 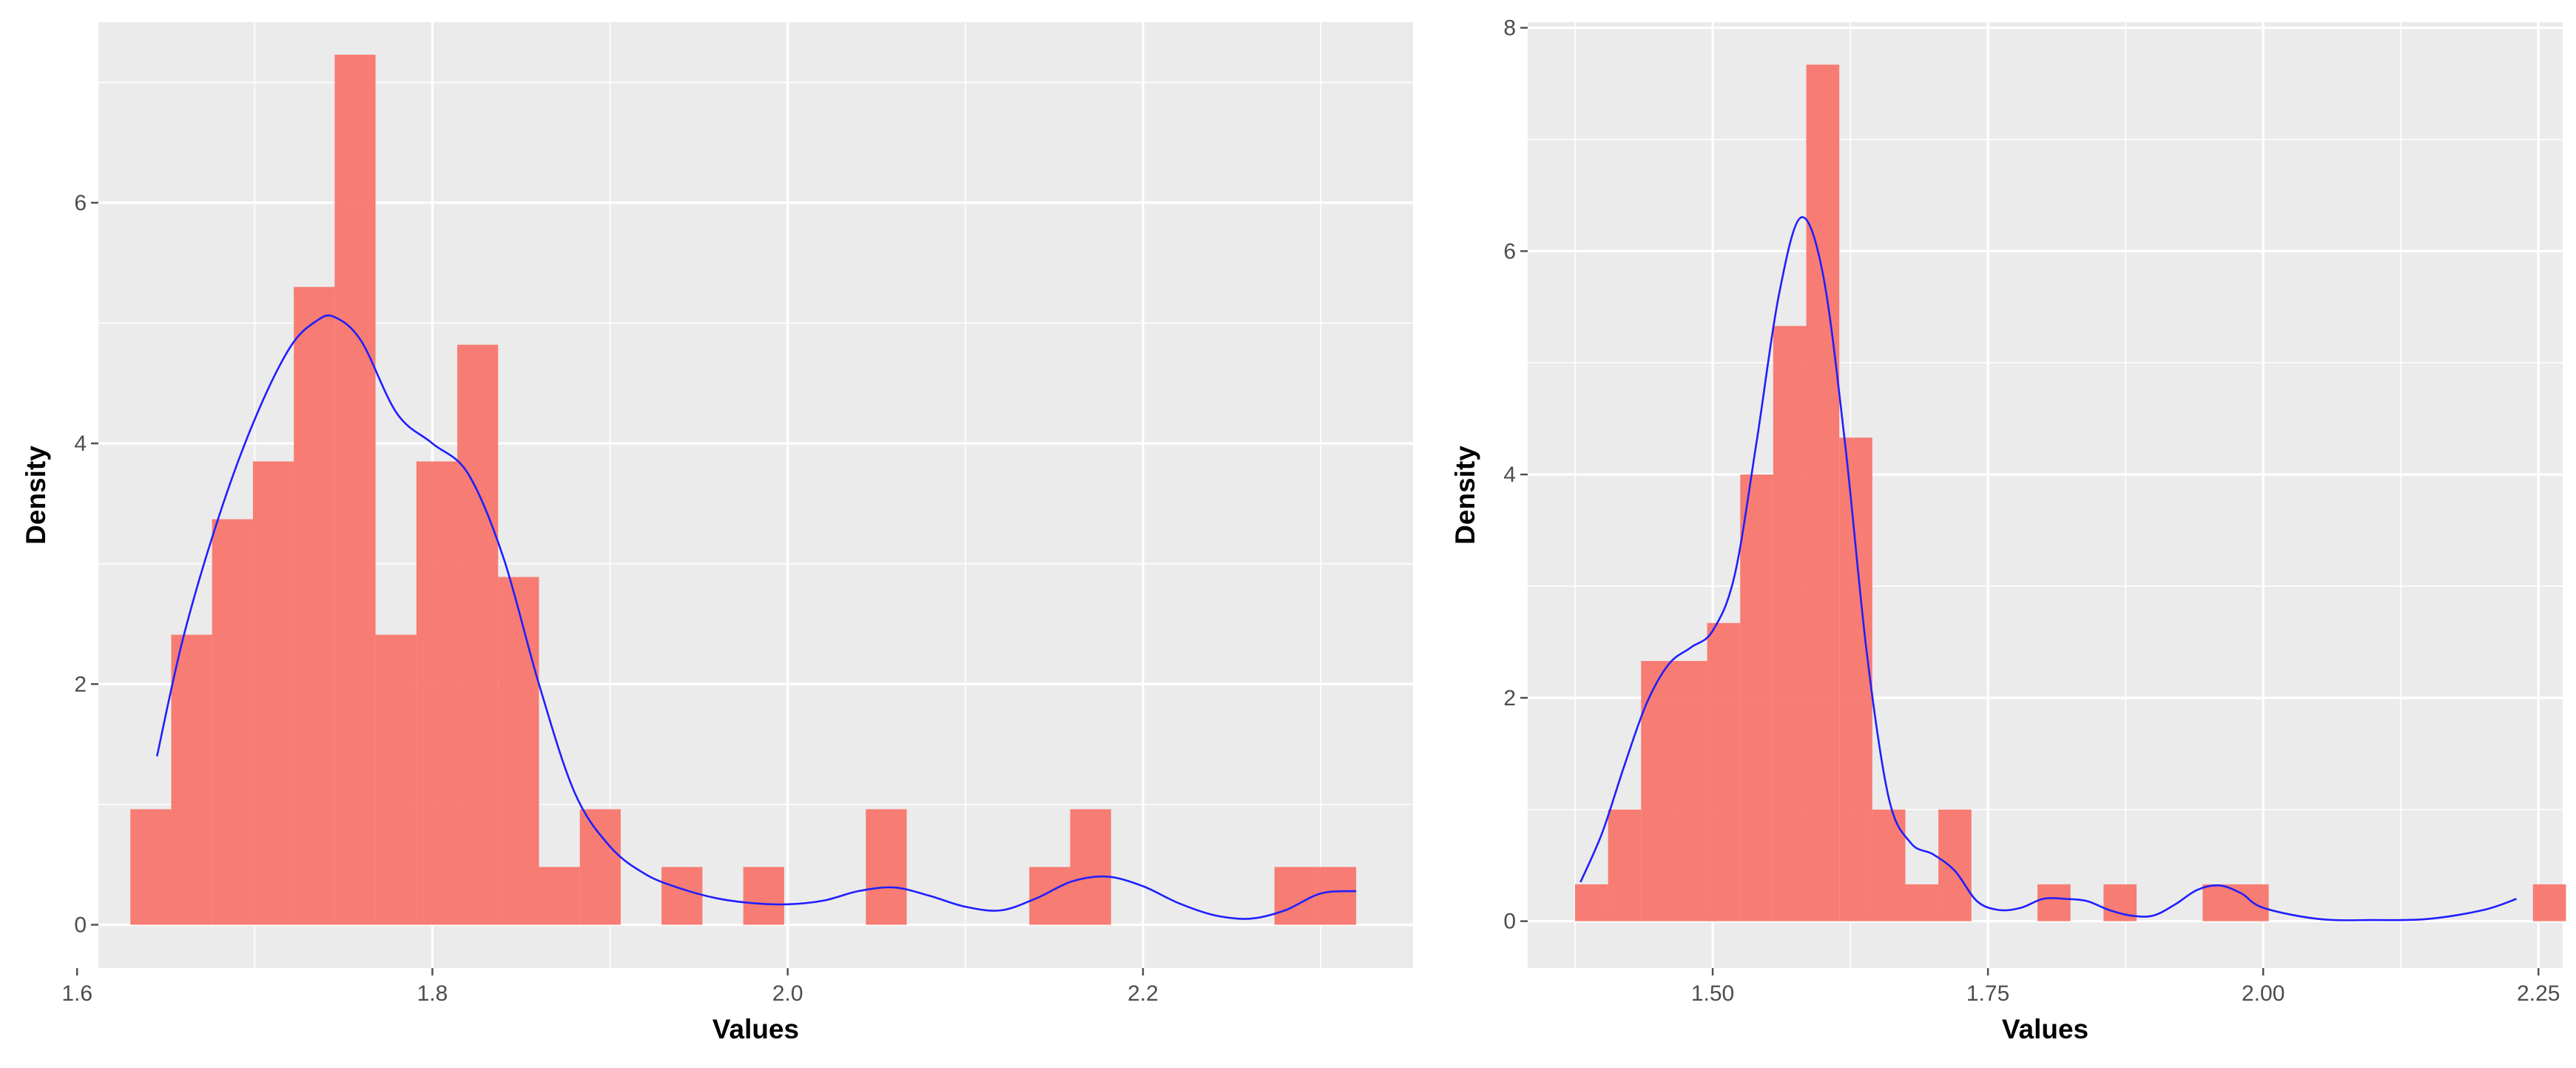 I want to click on x-tick-label: 2.00, so click(x=2263, y=994).